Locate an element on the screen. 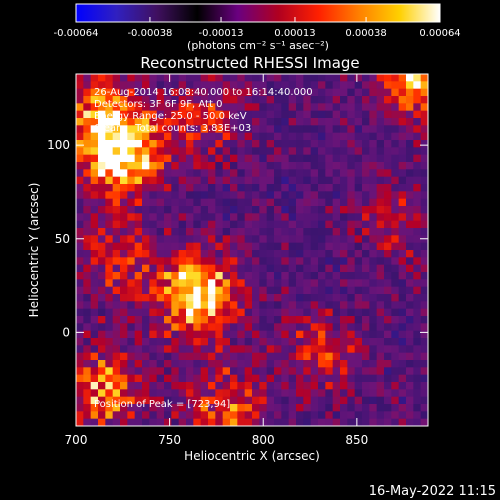 The height and width of the screenshot is (500, 500). colorbar-tick-label: -0.00038 is located at coordinates (149, 33).